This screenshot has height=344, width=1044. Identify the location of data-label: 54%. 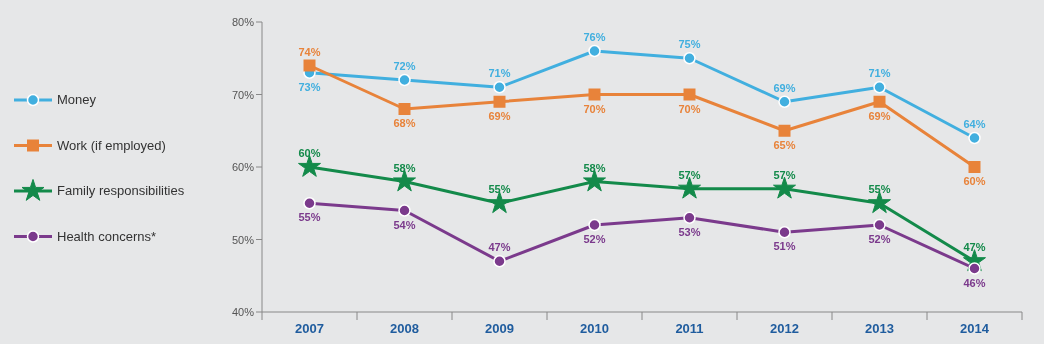
(404, 224).